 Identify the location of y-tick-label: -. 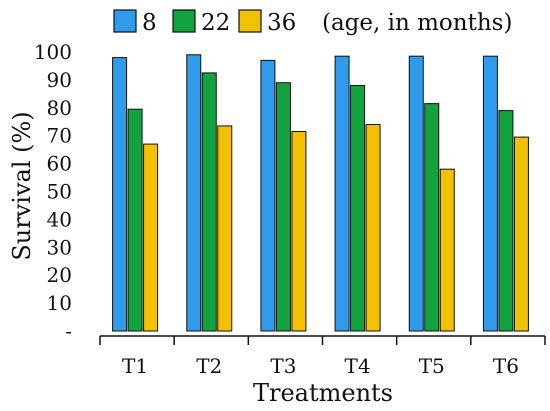
(68, 331).